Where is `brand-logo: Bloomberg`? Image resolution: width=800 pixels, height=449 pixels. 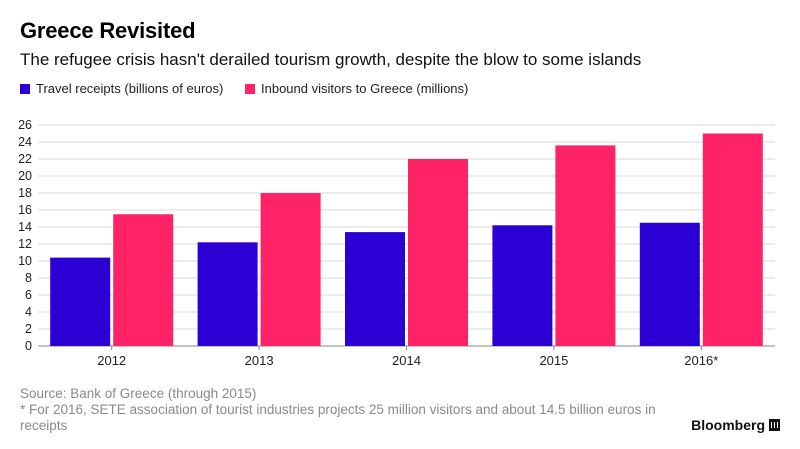
brand-logo: Bloomberg is located at coordinates (735, 425).